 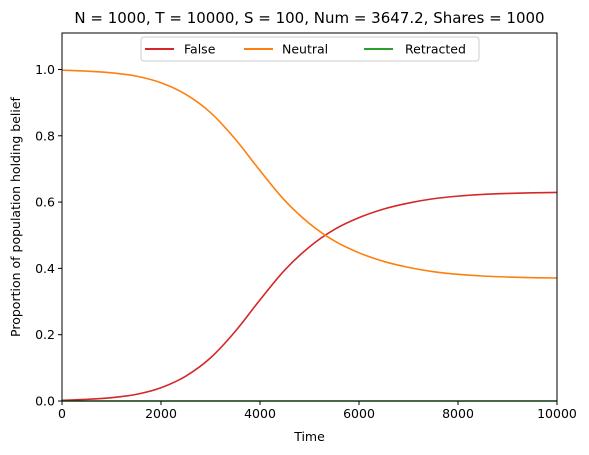 I want to click on x-tick-label: 6000, so click(x=359, y=413).